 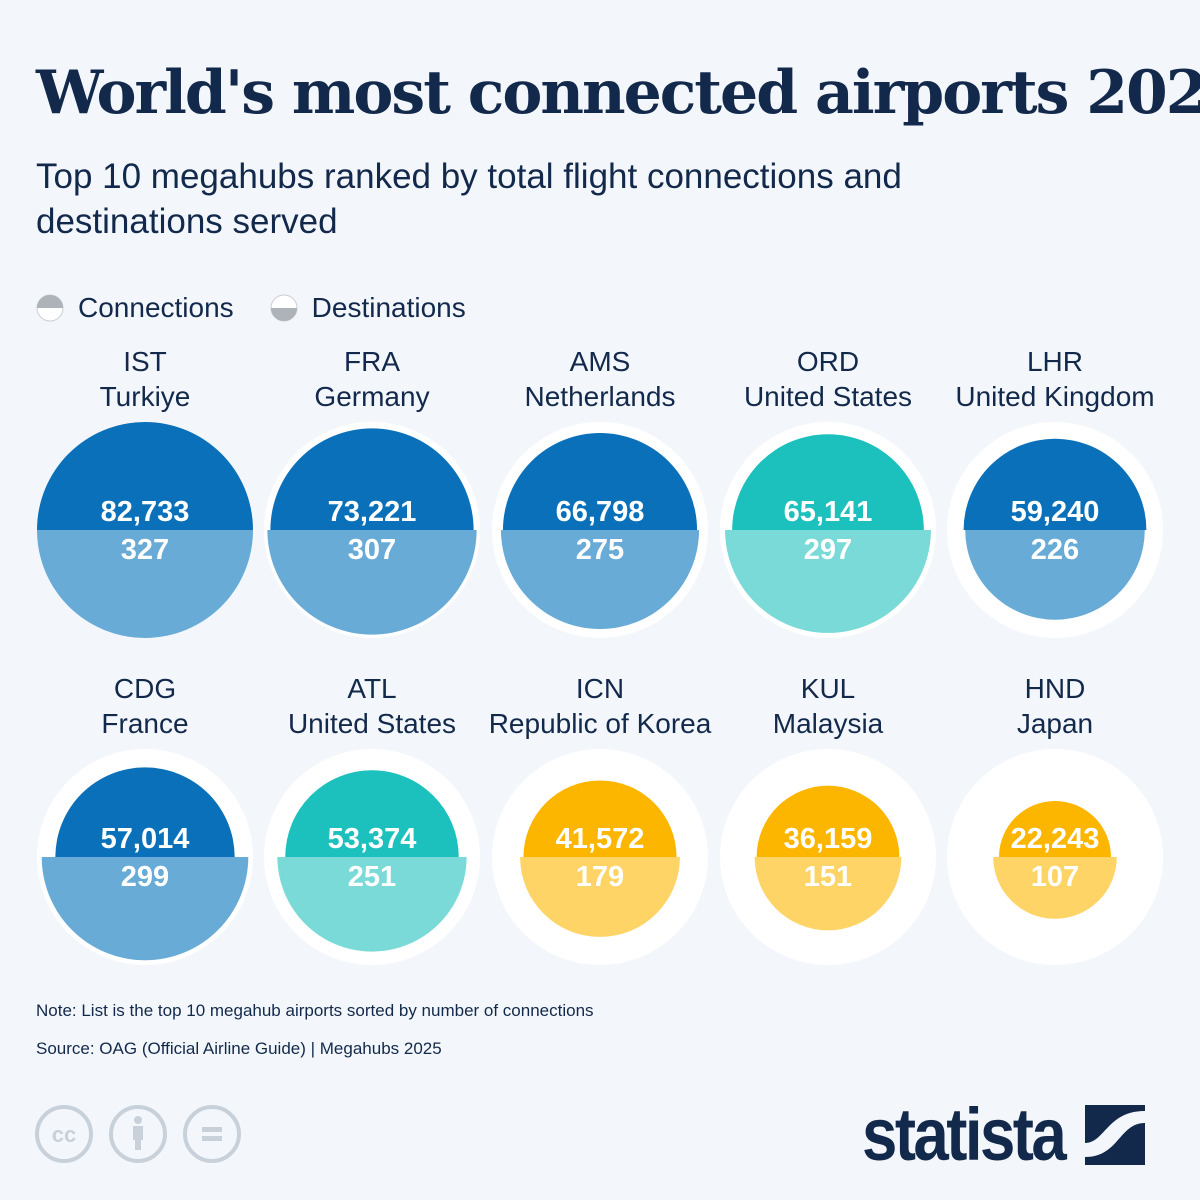 I want to click on airport-country: Germany, so click(x=371, y=396).